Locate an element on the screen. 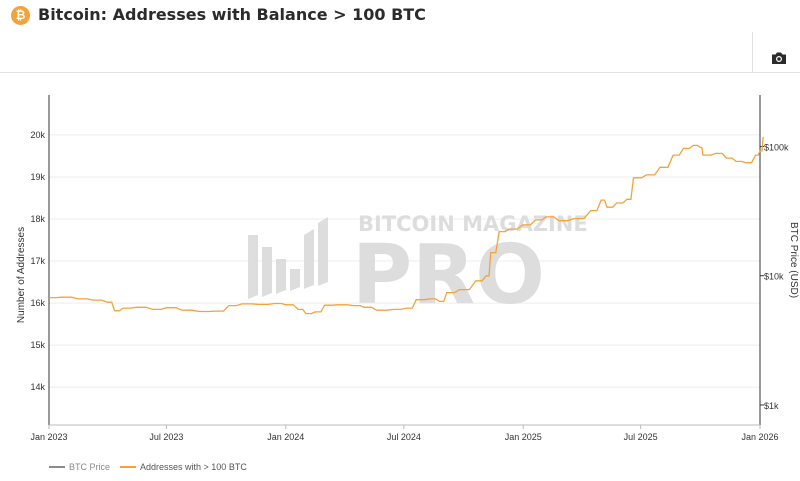 The width and height of the screenshot is (800, 481). legend-swatch-btc-price is located at coordinates (57, 467).